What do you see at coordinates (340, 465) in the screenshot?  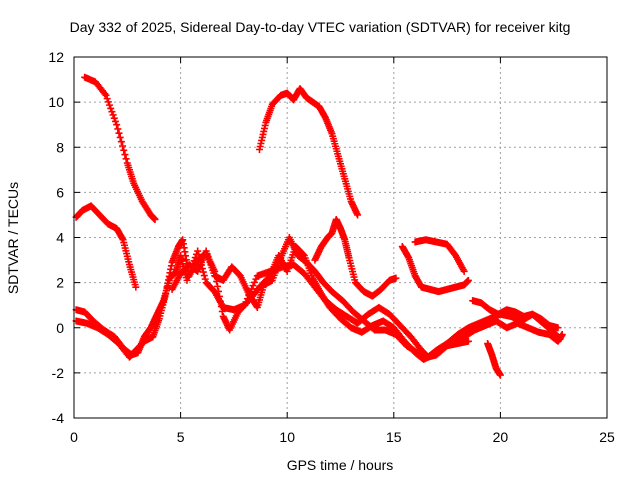 I see `x-axis-label: GPS time / hours` at bounding box center [340, 465].